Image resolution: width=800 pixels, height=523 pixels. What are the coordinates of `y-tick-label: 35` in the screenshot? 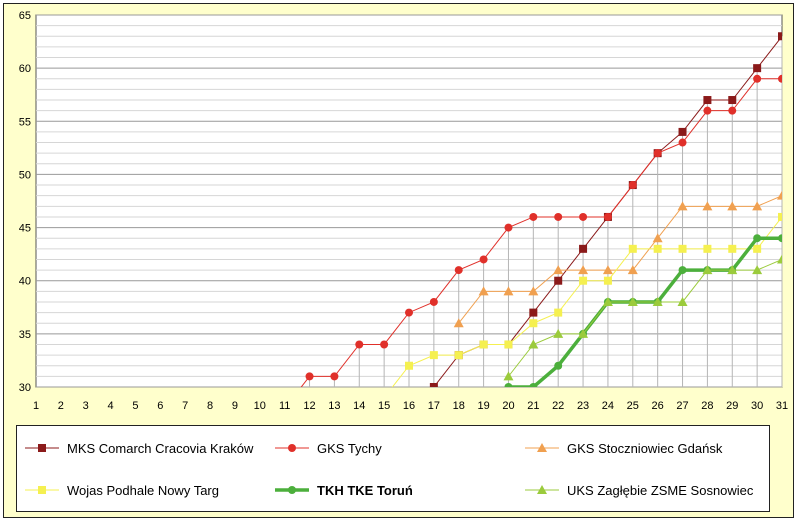 It's located at (25, 335).